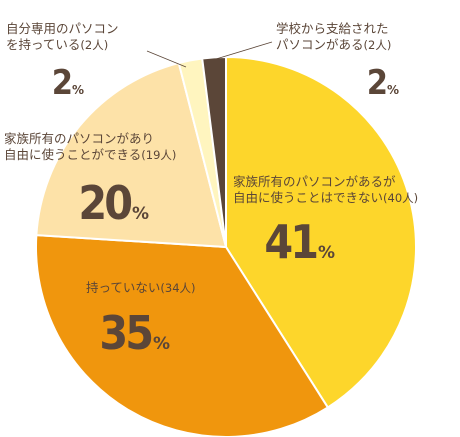  I want to click on slice-percent-unit-3: %, so click(78, 90).